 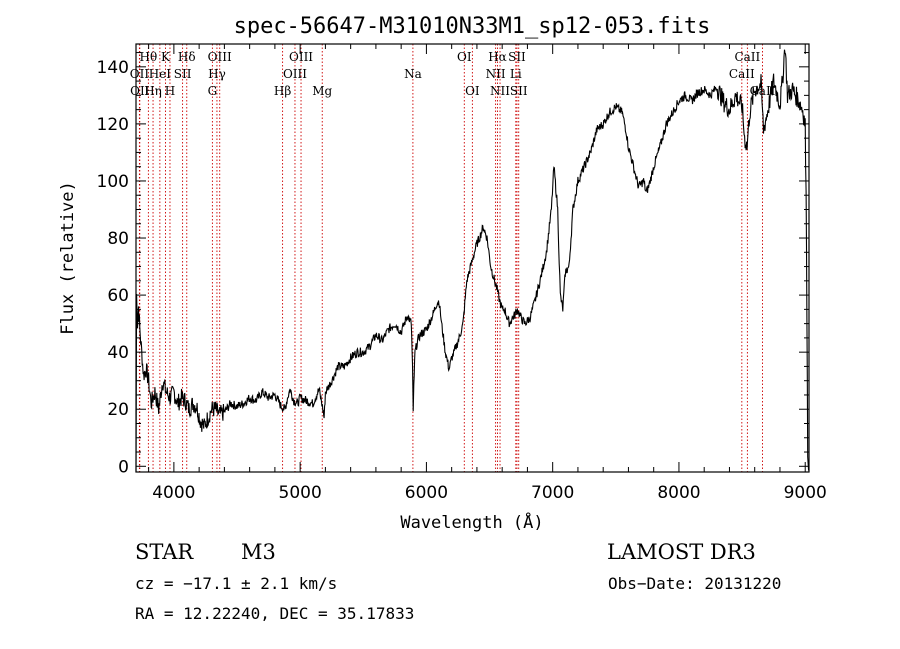 What do you see at coordinates (166, 57) in the screenshot?
I see `spectral-line-label: K` at bounding box center [166, 57].